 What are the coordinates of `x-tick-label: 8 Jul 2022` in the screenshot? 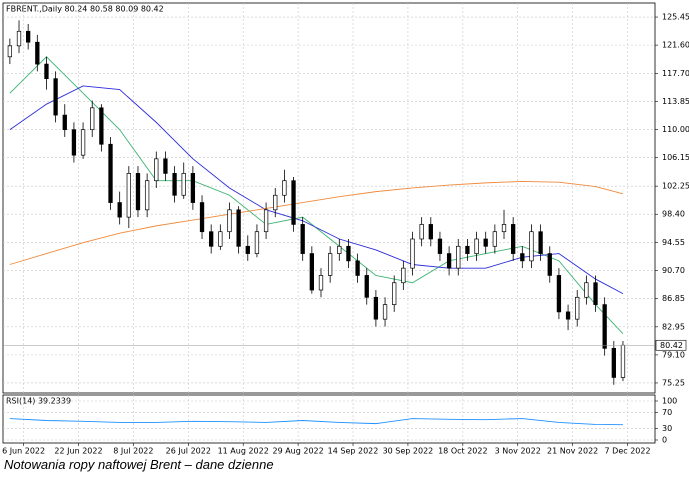 It's located at (133, 451).